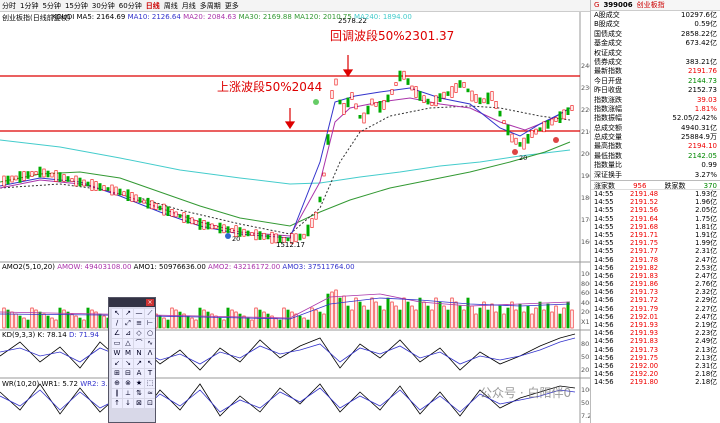 The width and height of the screenshot is (720, 423). Describe the element at coordinates (150, 393) in the screenshot. I see `draw-tool-button: ≈` at that location.